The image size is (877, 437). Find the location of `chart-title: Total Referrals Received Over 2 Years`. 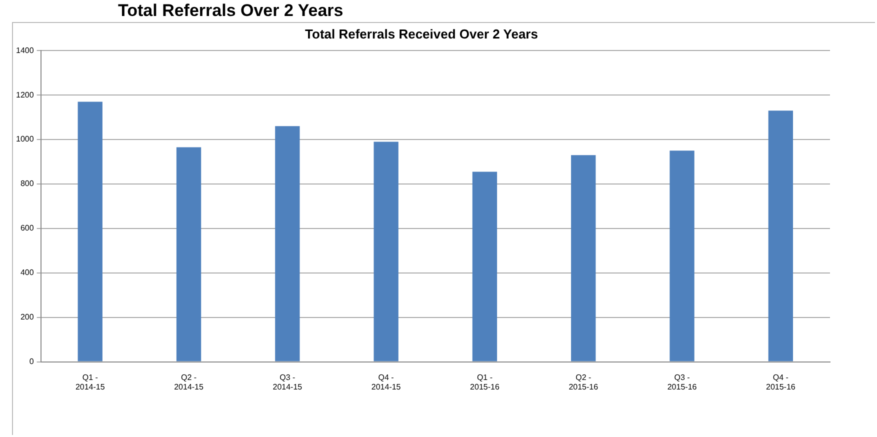

chart-title: Total Referrals Received Over 2 Years is located at coordinates (421, 34).